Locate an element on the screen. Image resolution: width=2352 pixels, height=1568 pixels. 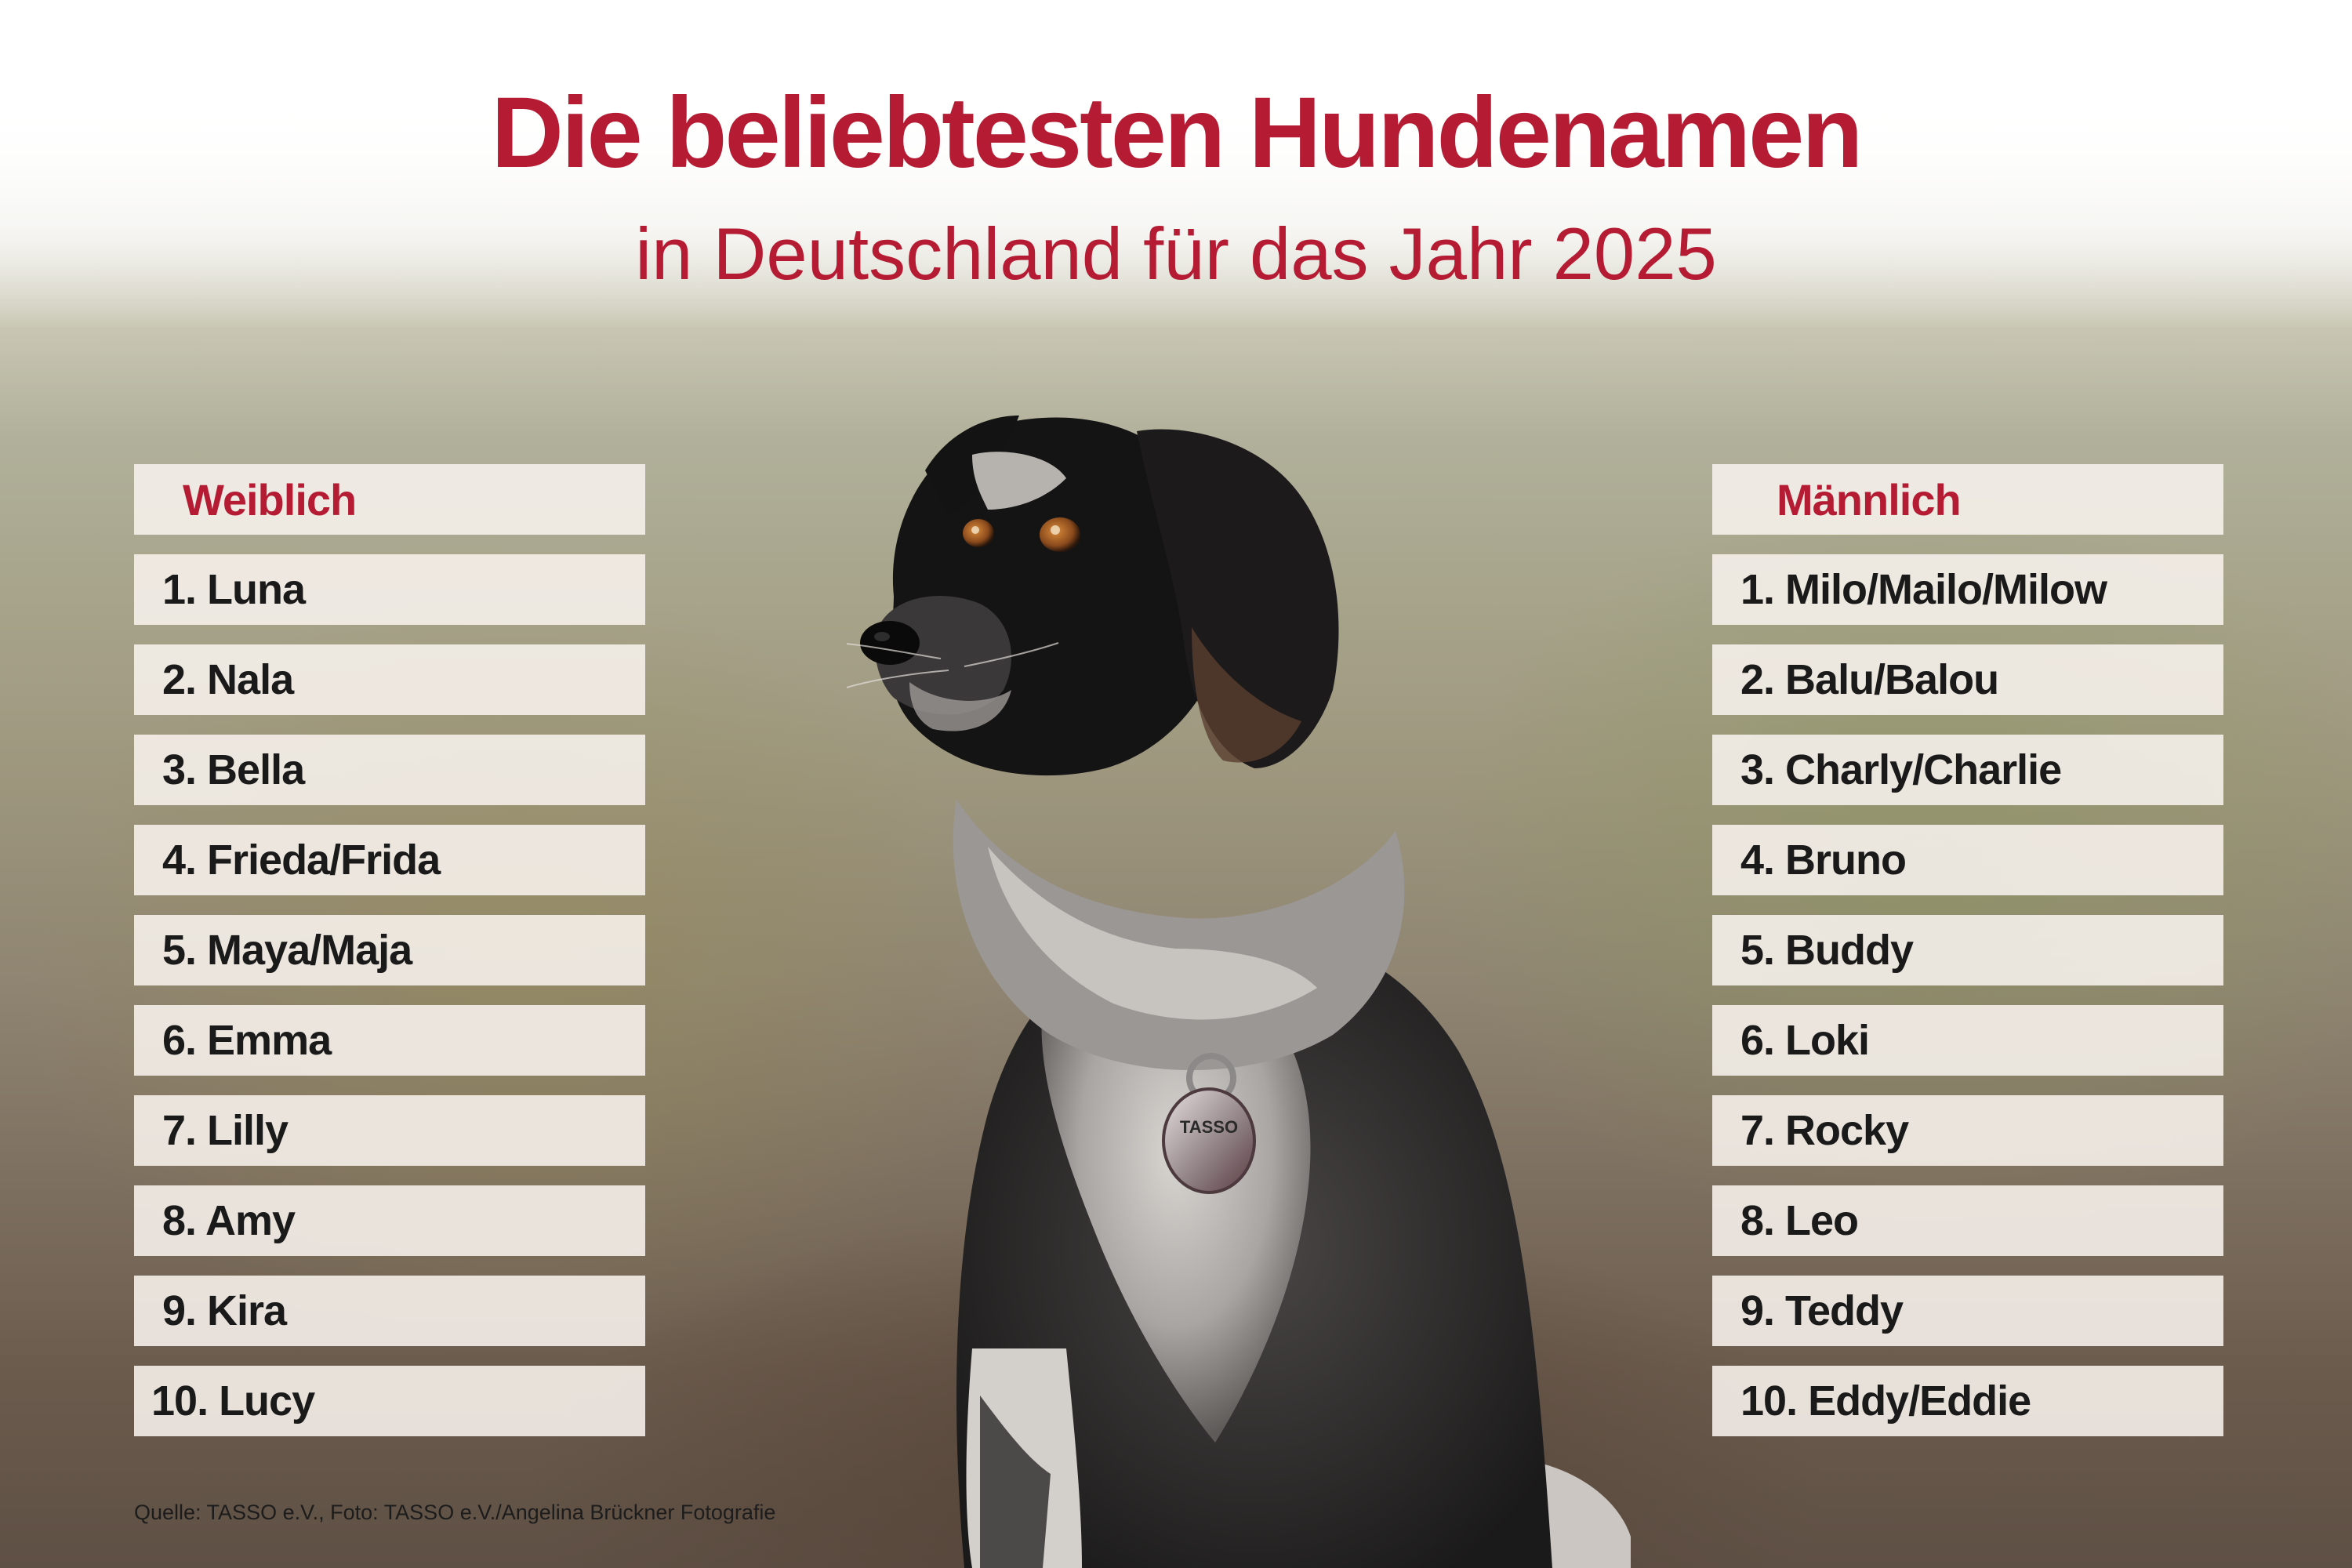
list-item: 10. Lucy is located at coordinates (389, 1401).